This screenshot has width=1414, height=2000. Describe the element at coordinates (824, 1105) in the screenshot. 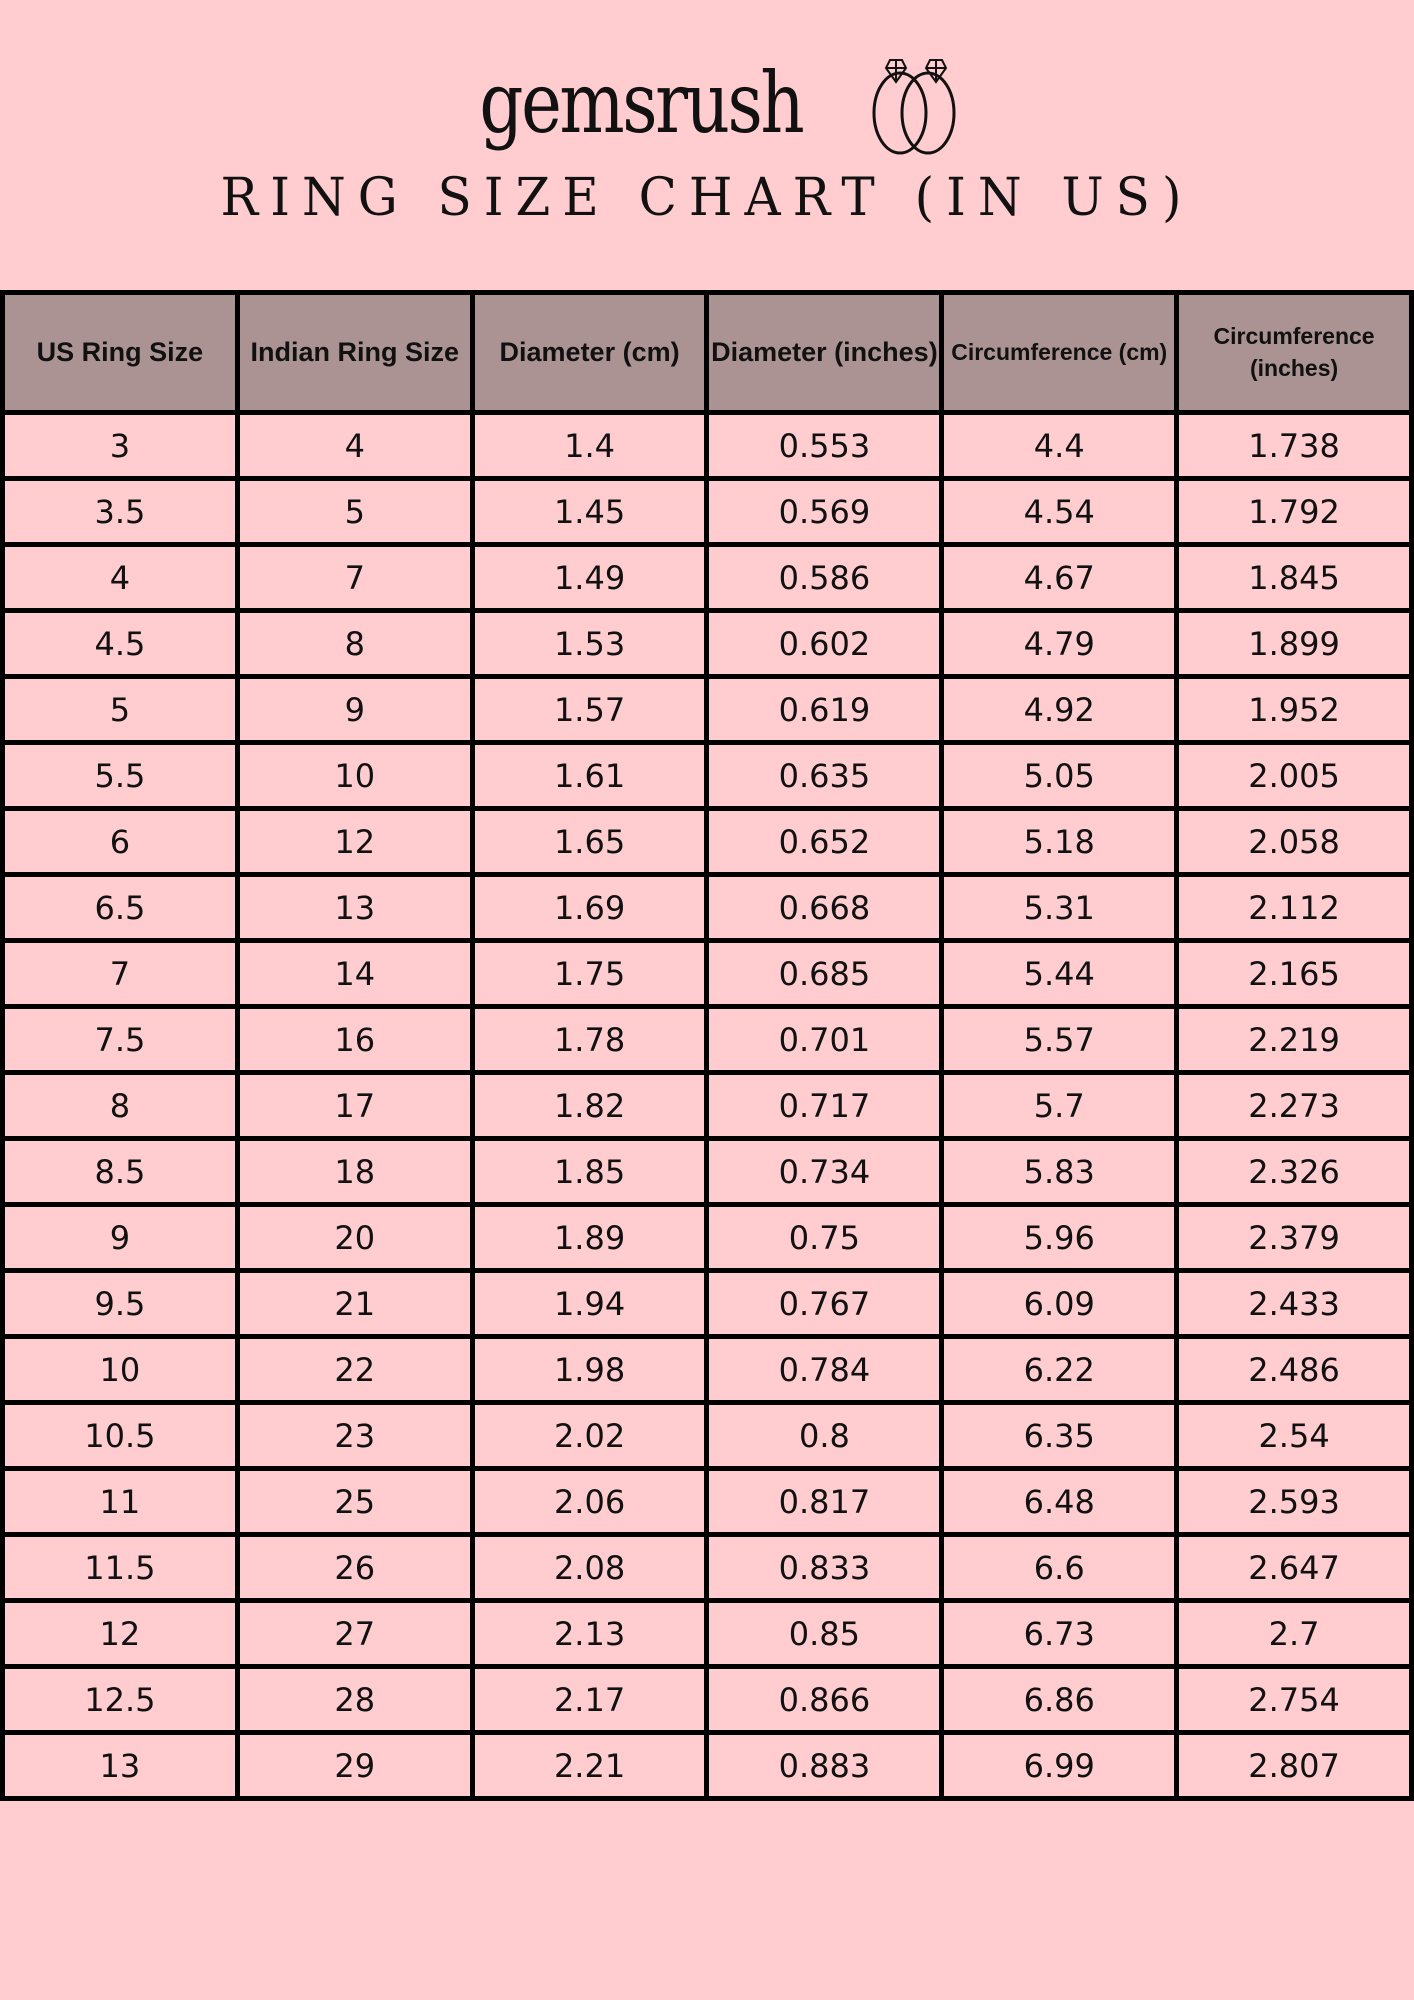

I see `cell-diameter-inches: 0.717` at that location.